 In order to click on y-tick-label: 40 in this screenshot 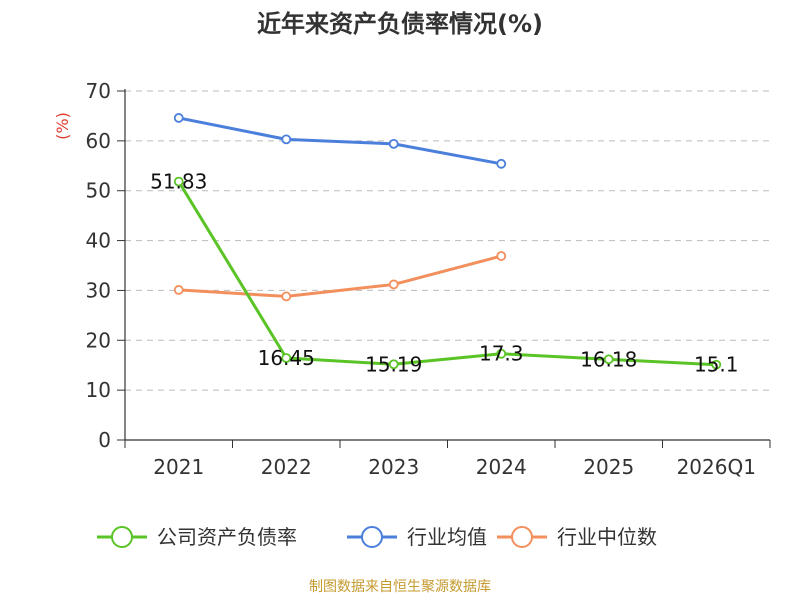, I will do `click(98, 241)`.